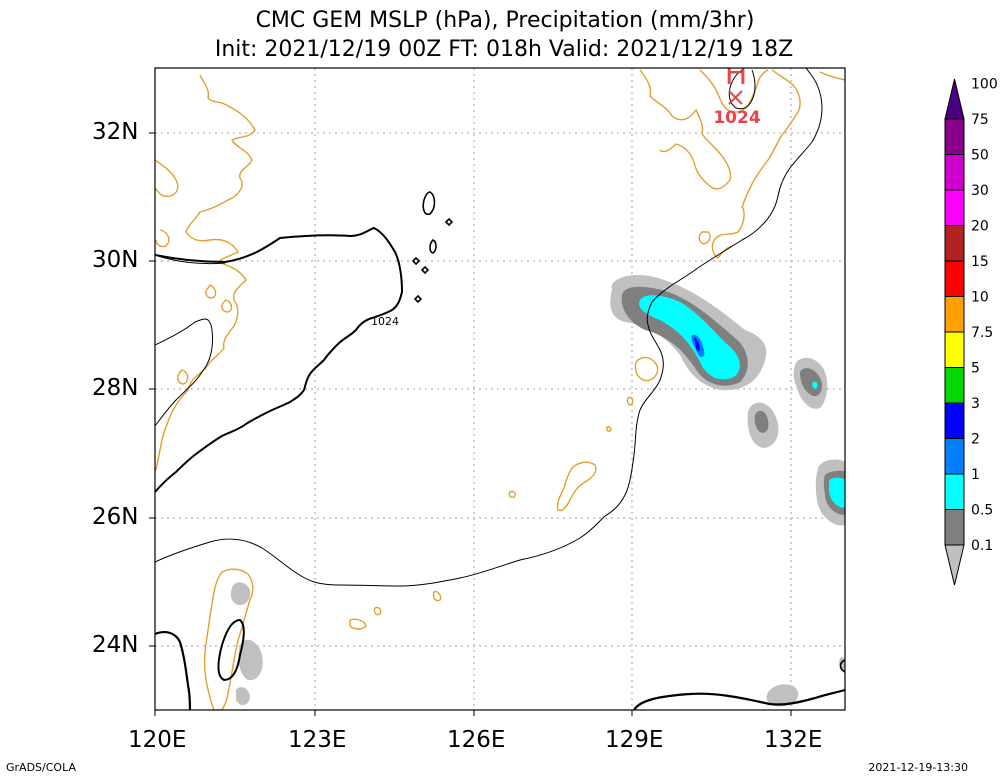 This screenshot has width=1000, height=779. I want to click on y-tick-label: 30N, so click(115, 260).